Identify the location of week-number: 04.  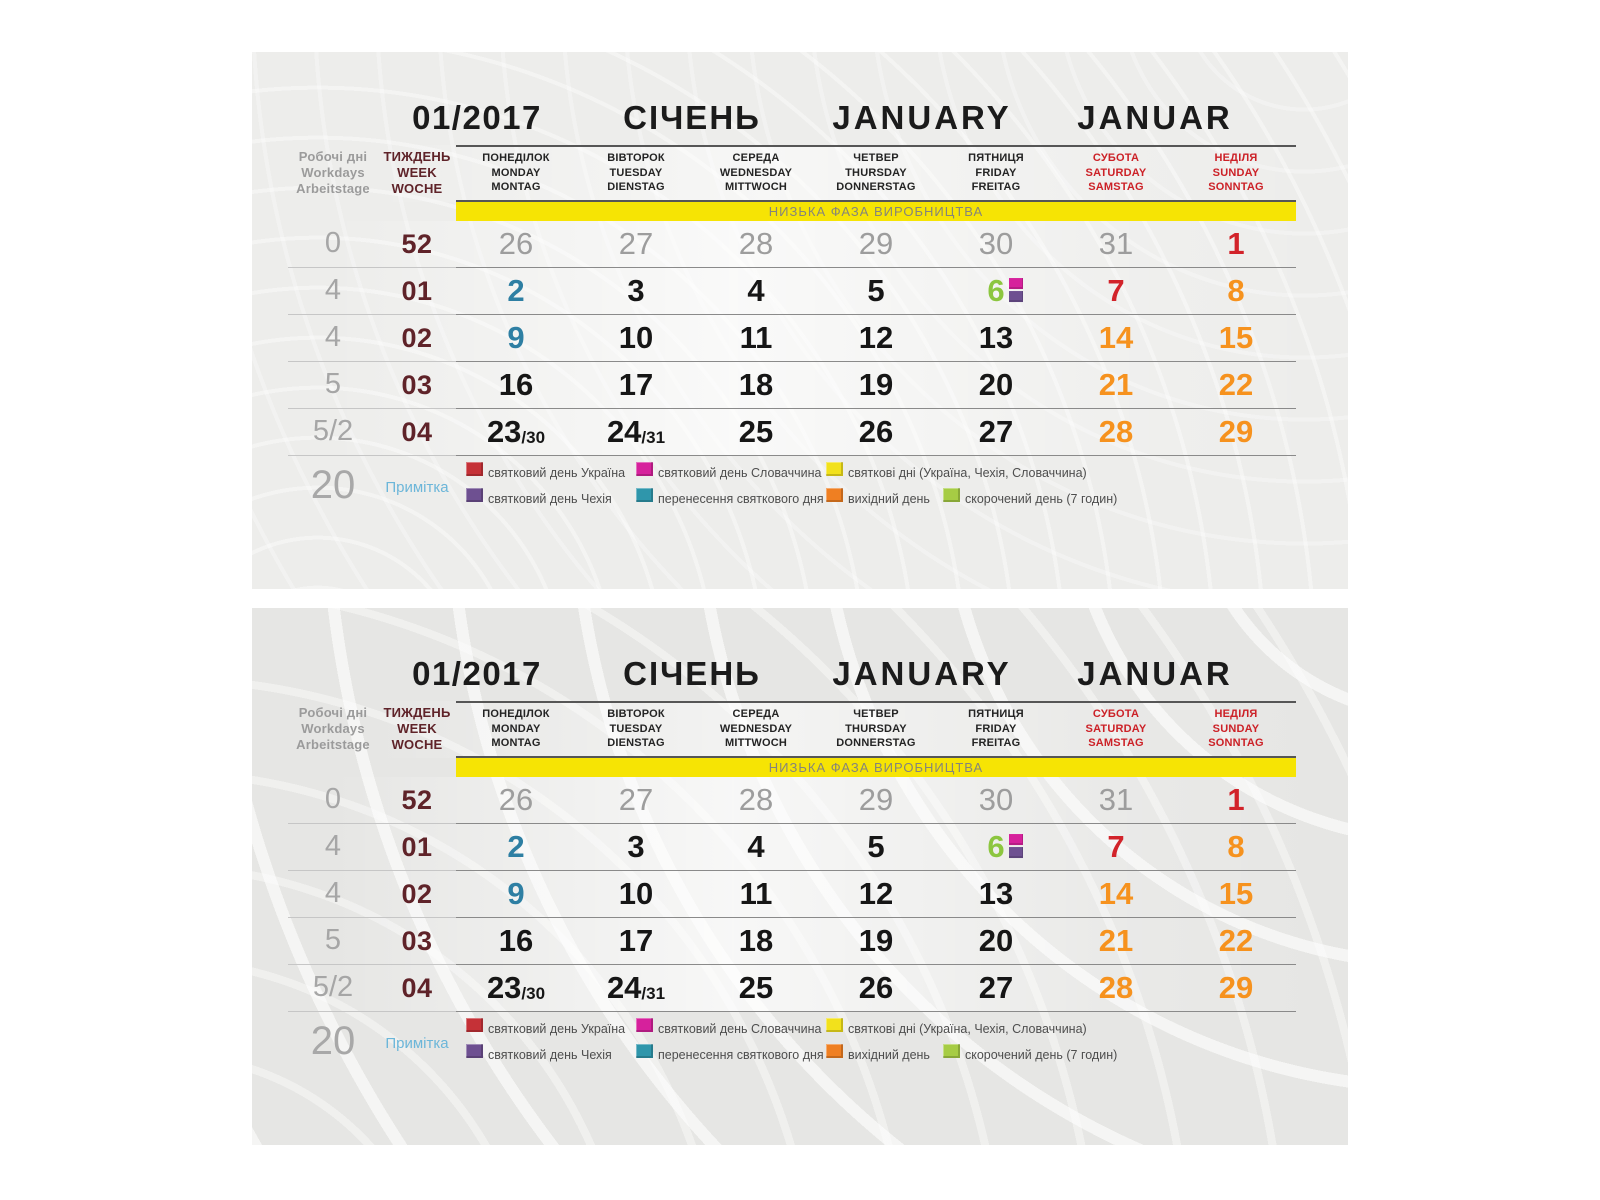
(417, 988).